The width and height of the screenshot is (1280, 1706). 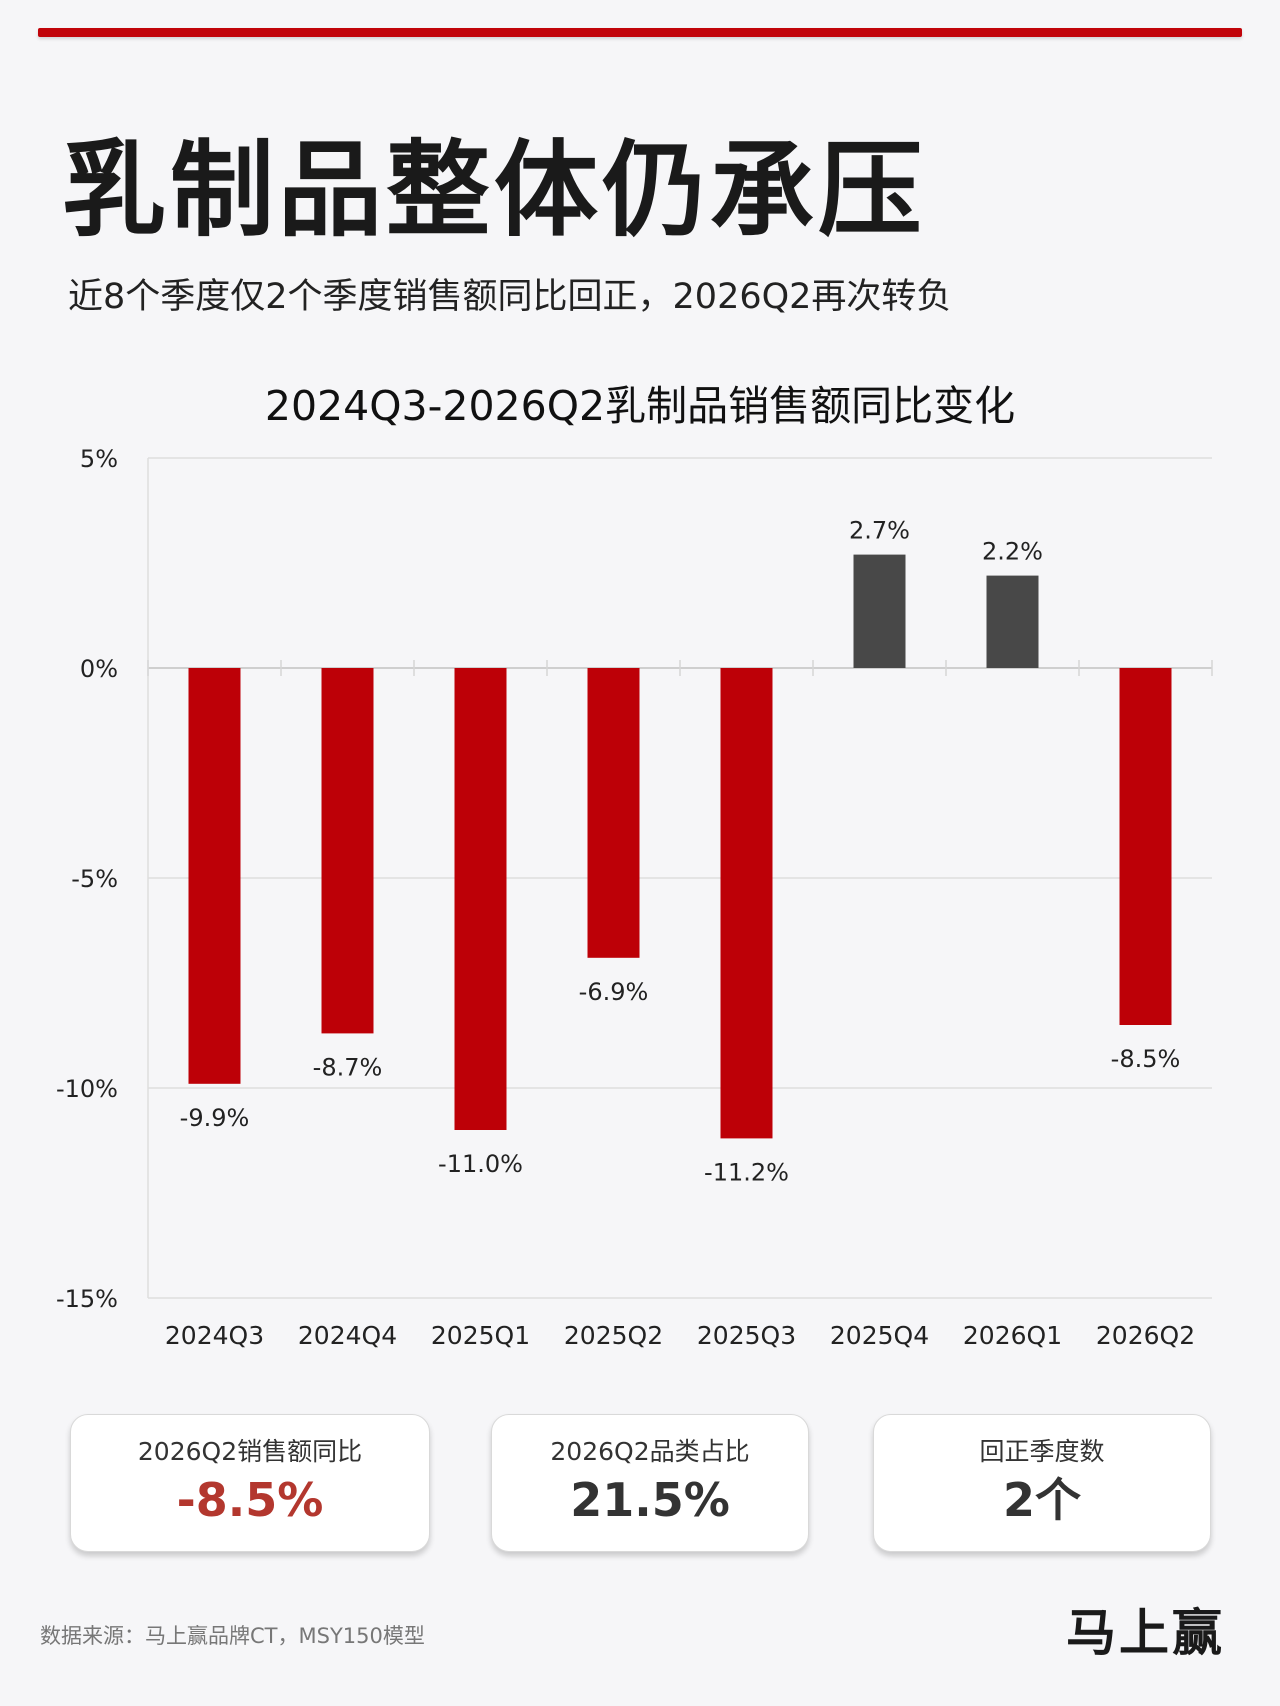 What do you see at coordinates (879, 1335) in the screenshot?
I see `x-tick-label: 2025Q4` at bounding box center [879, 1335].